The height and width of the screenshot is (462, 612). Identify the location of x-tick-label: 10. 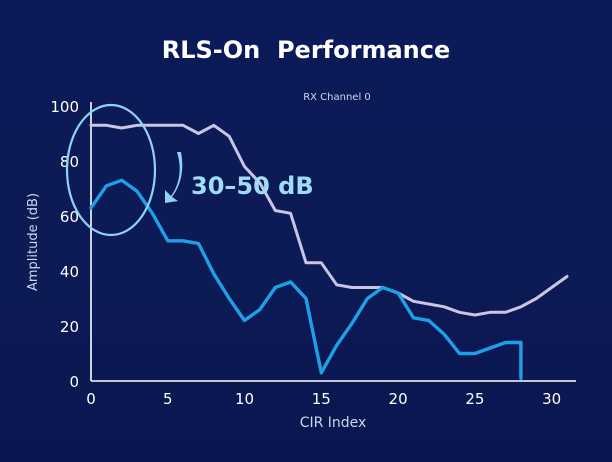
(244, 399).